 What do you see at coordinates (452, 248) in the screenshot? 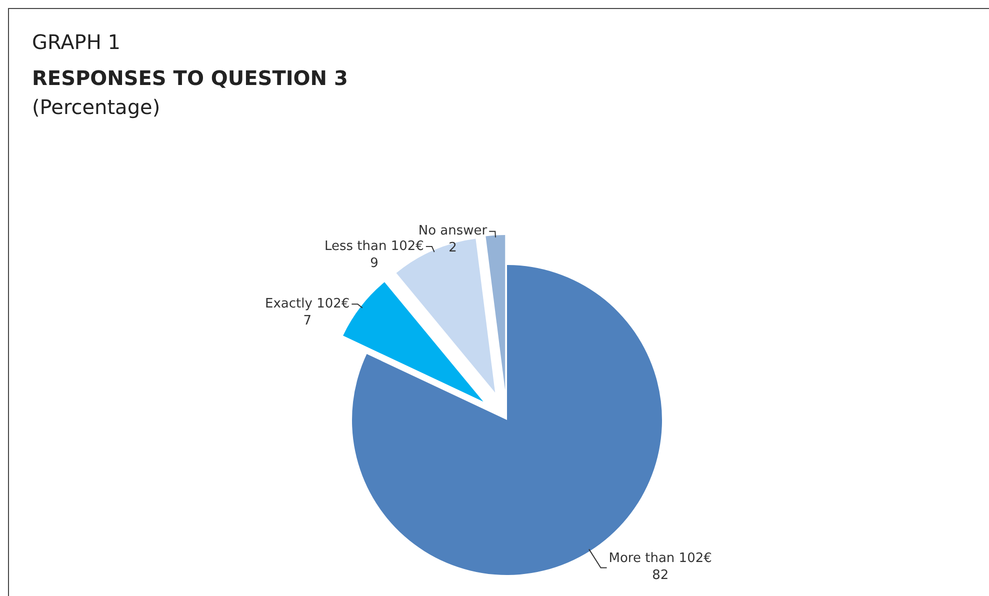
I see `data-label: 2` at bounding box center [452, 248].